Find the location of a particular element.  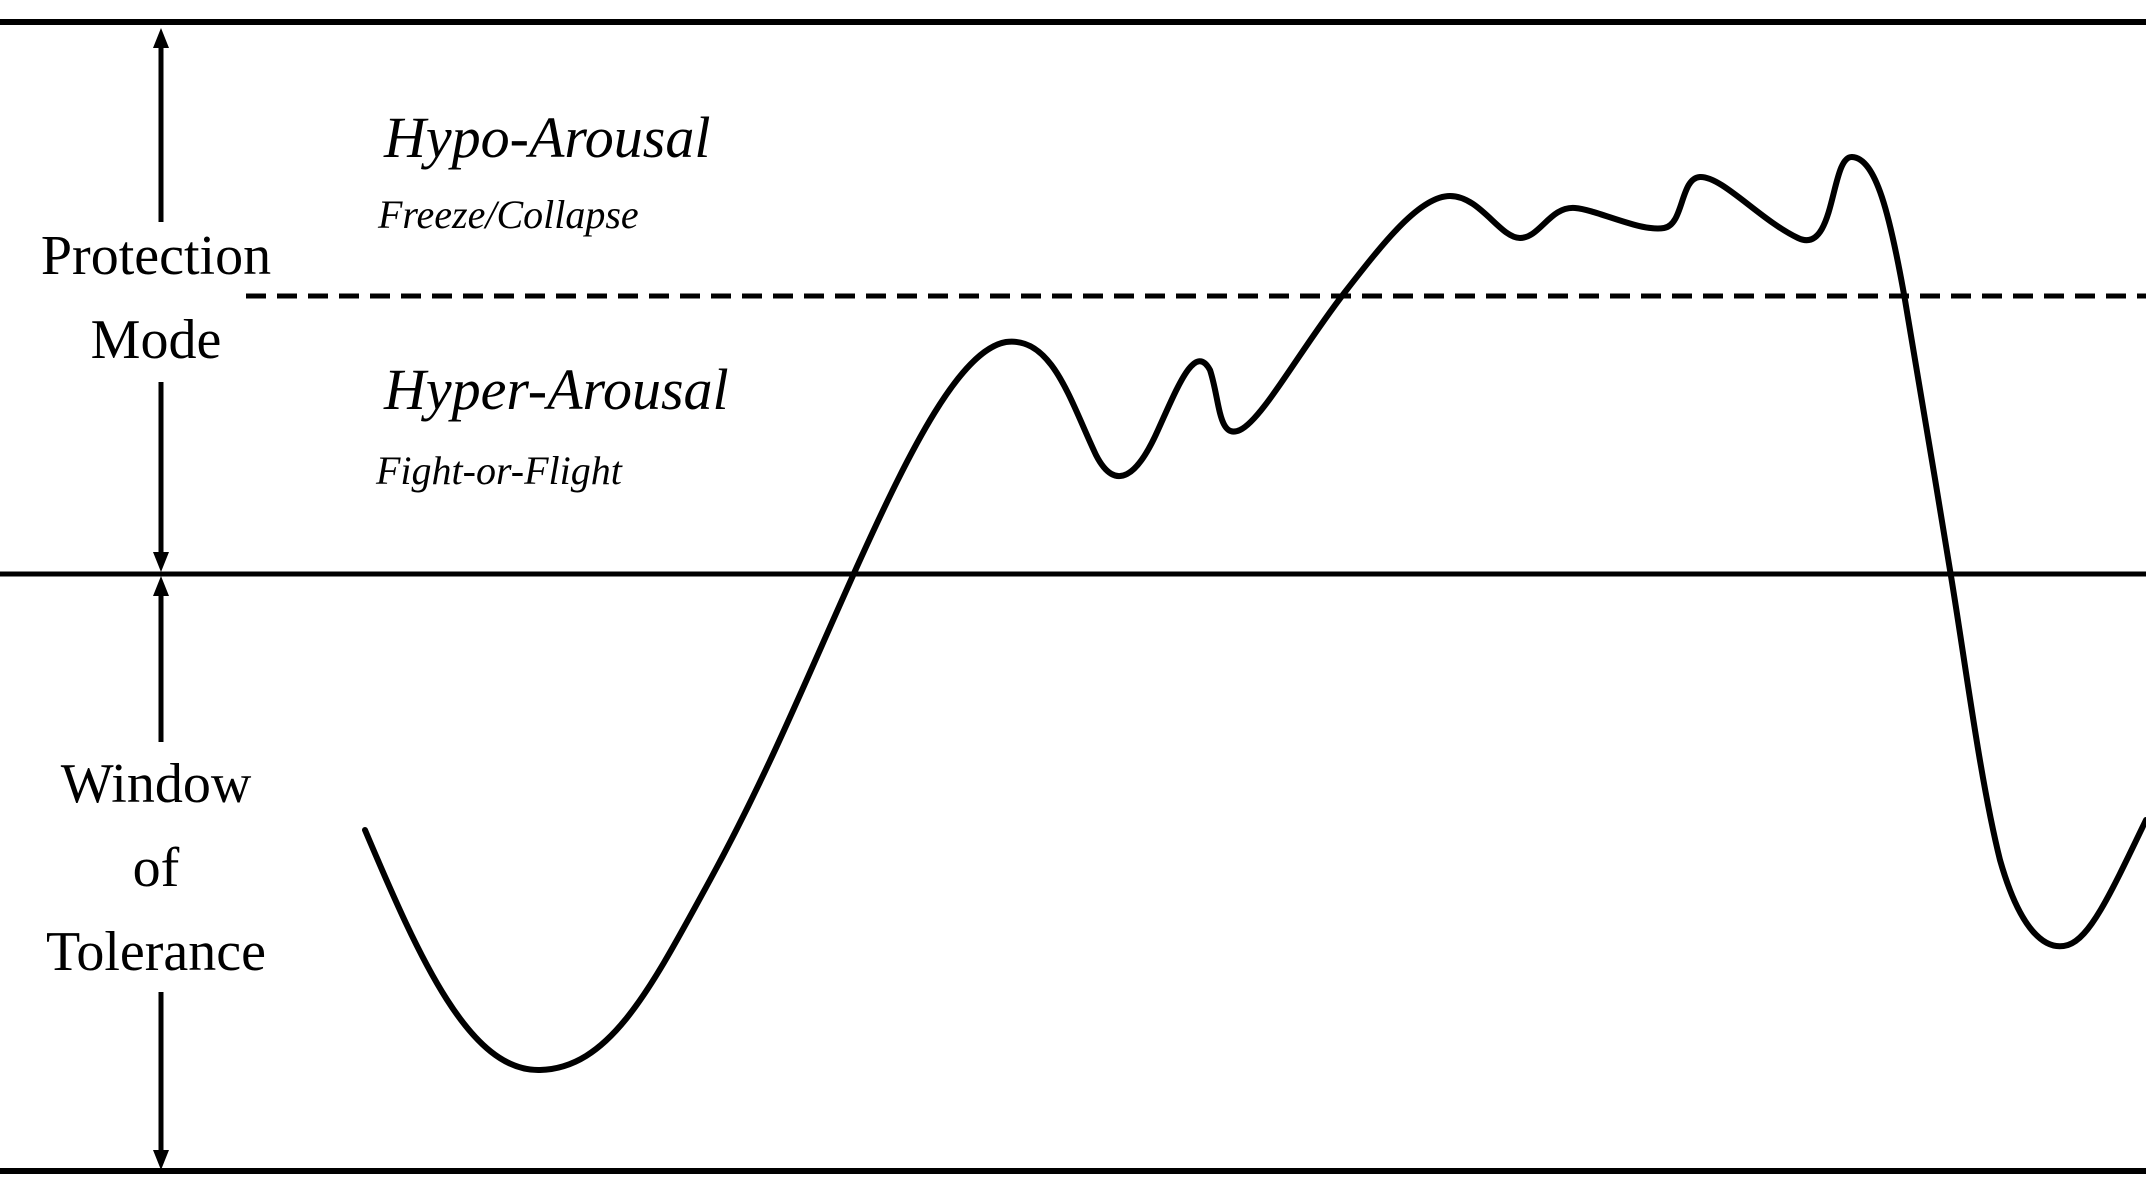

window-of-tolerance-label-line1: Window is located at coordinates (156, 784).